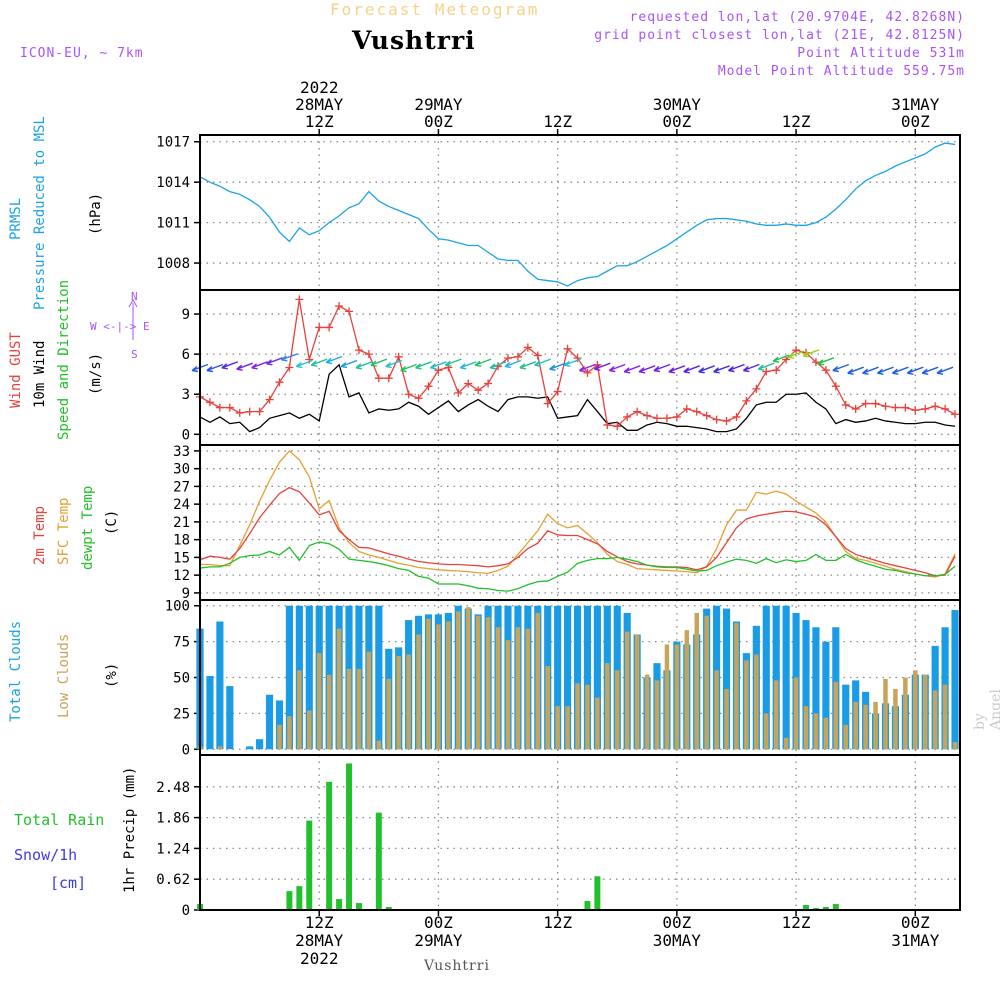 This screenshot has width=1000, height=1000. What do you see at coordinates (181, 523) in the screenshot?
I see `y-tick-label: 21` at bounding box center [181, 523].